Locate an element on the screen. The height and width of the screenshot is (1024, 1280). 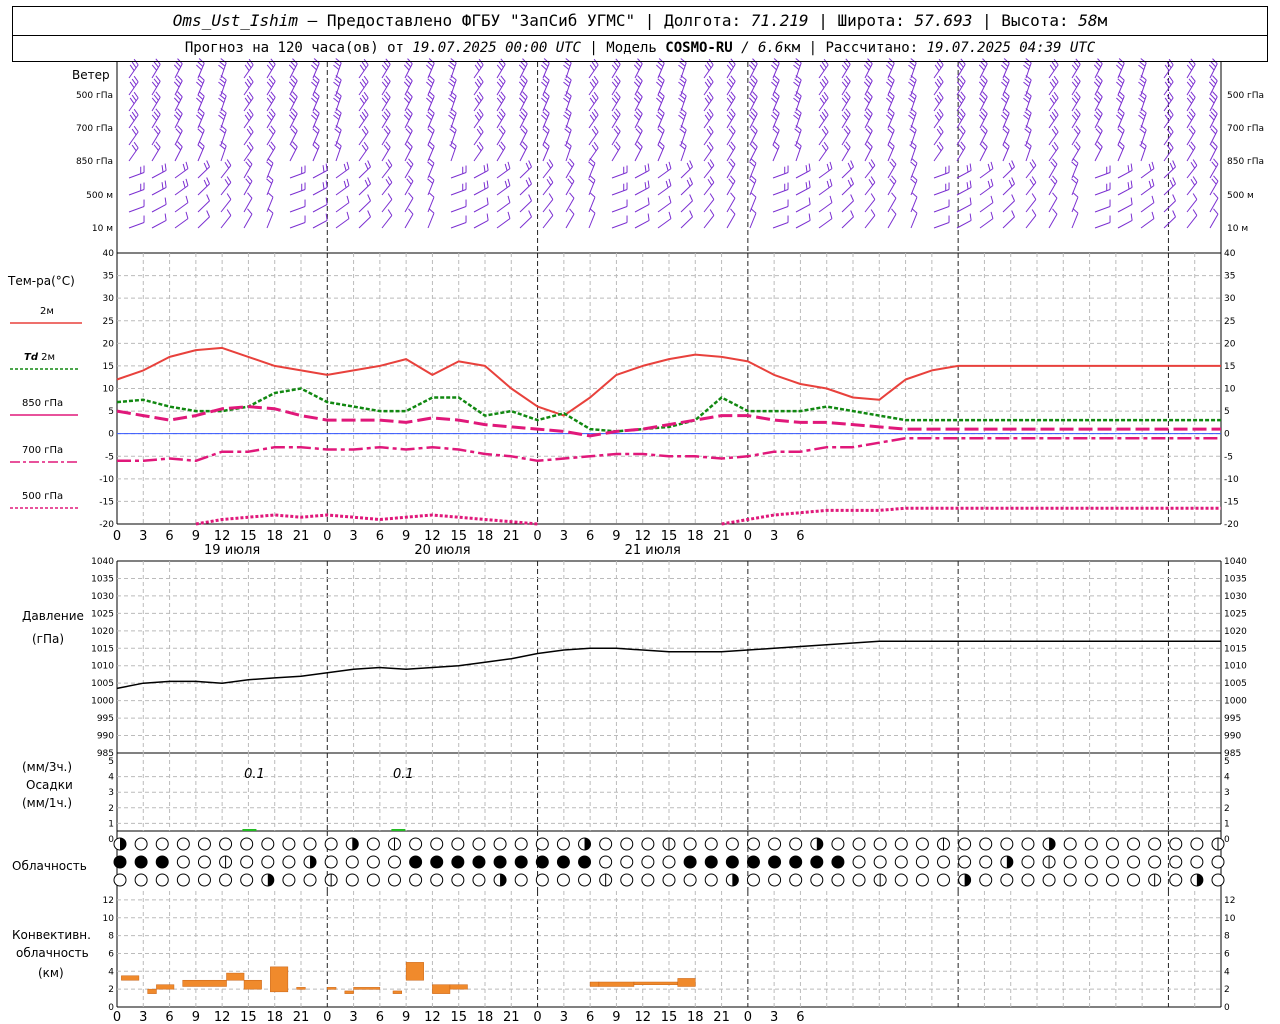
conv-ytick-right: 0 is located at coordinates (1227, 1008).